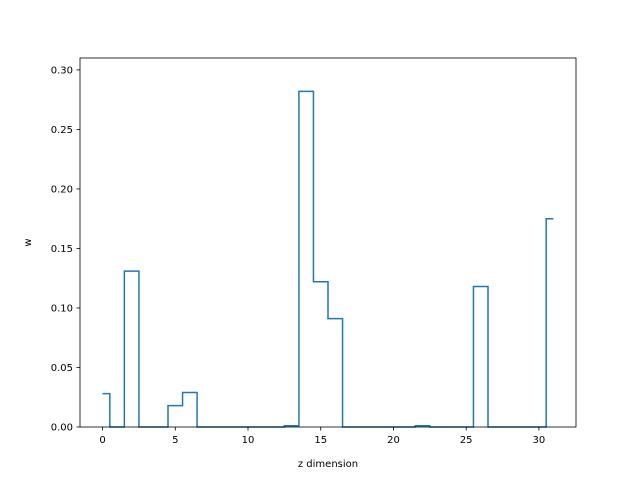 This screenshot has height=480, width=640. I want to click on y-tick-label: 0.15, so click(62, 249).